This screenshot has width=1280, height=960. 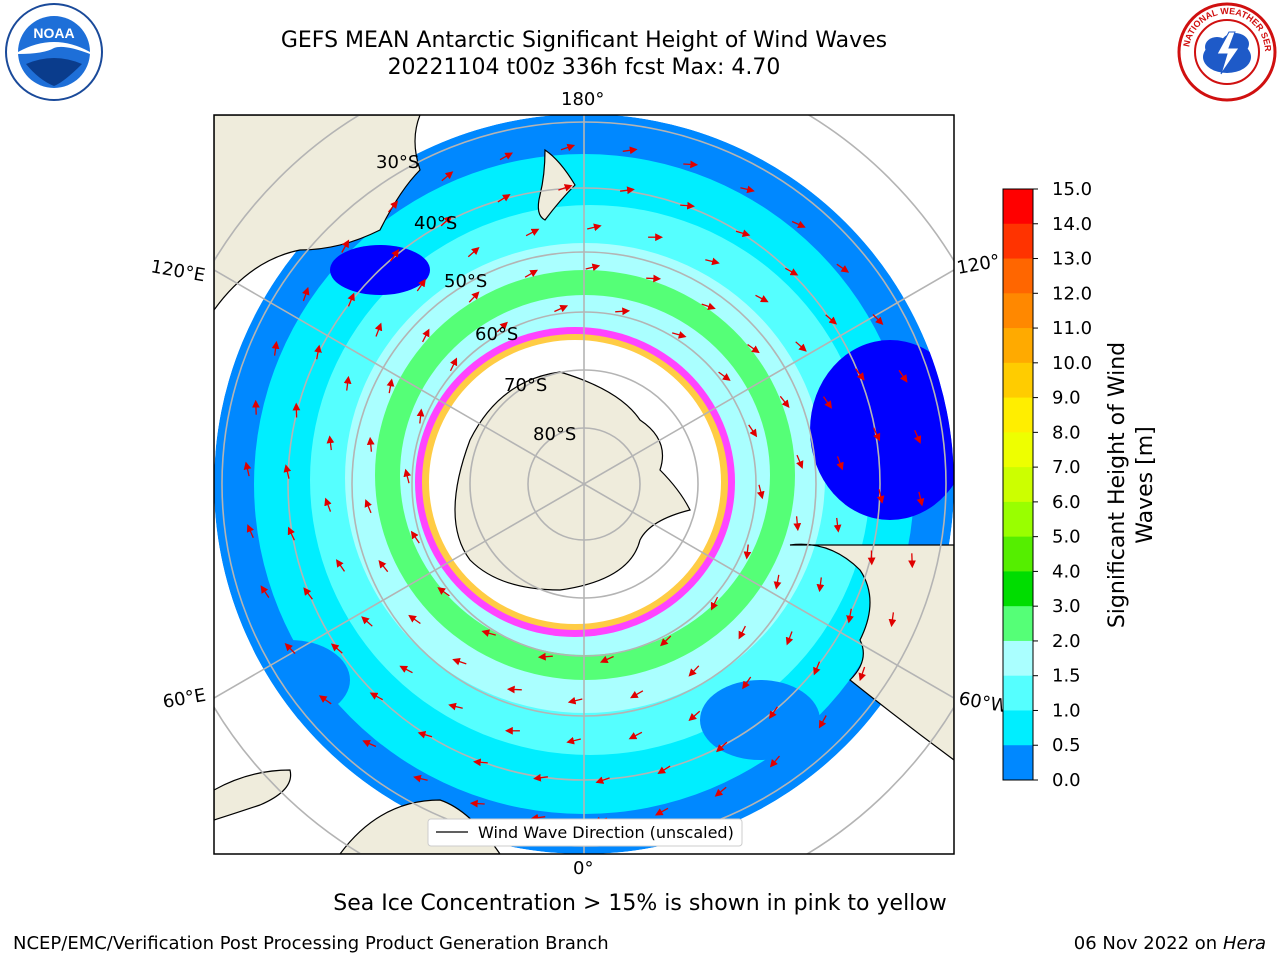 What do you see at coordinates (1066, 537) in the screenshot?
I see `colorbar-tick-label: 5.0` at bounding box center [1066, 537].